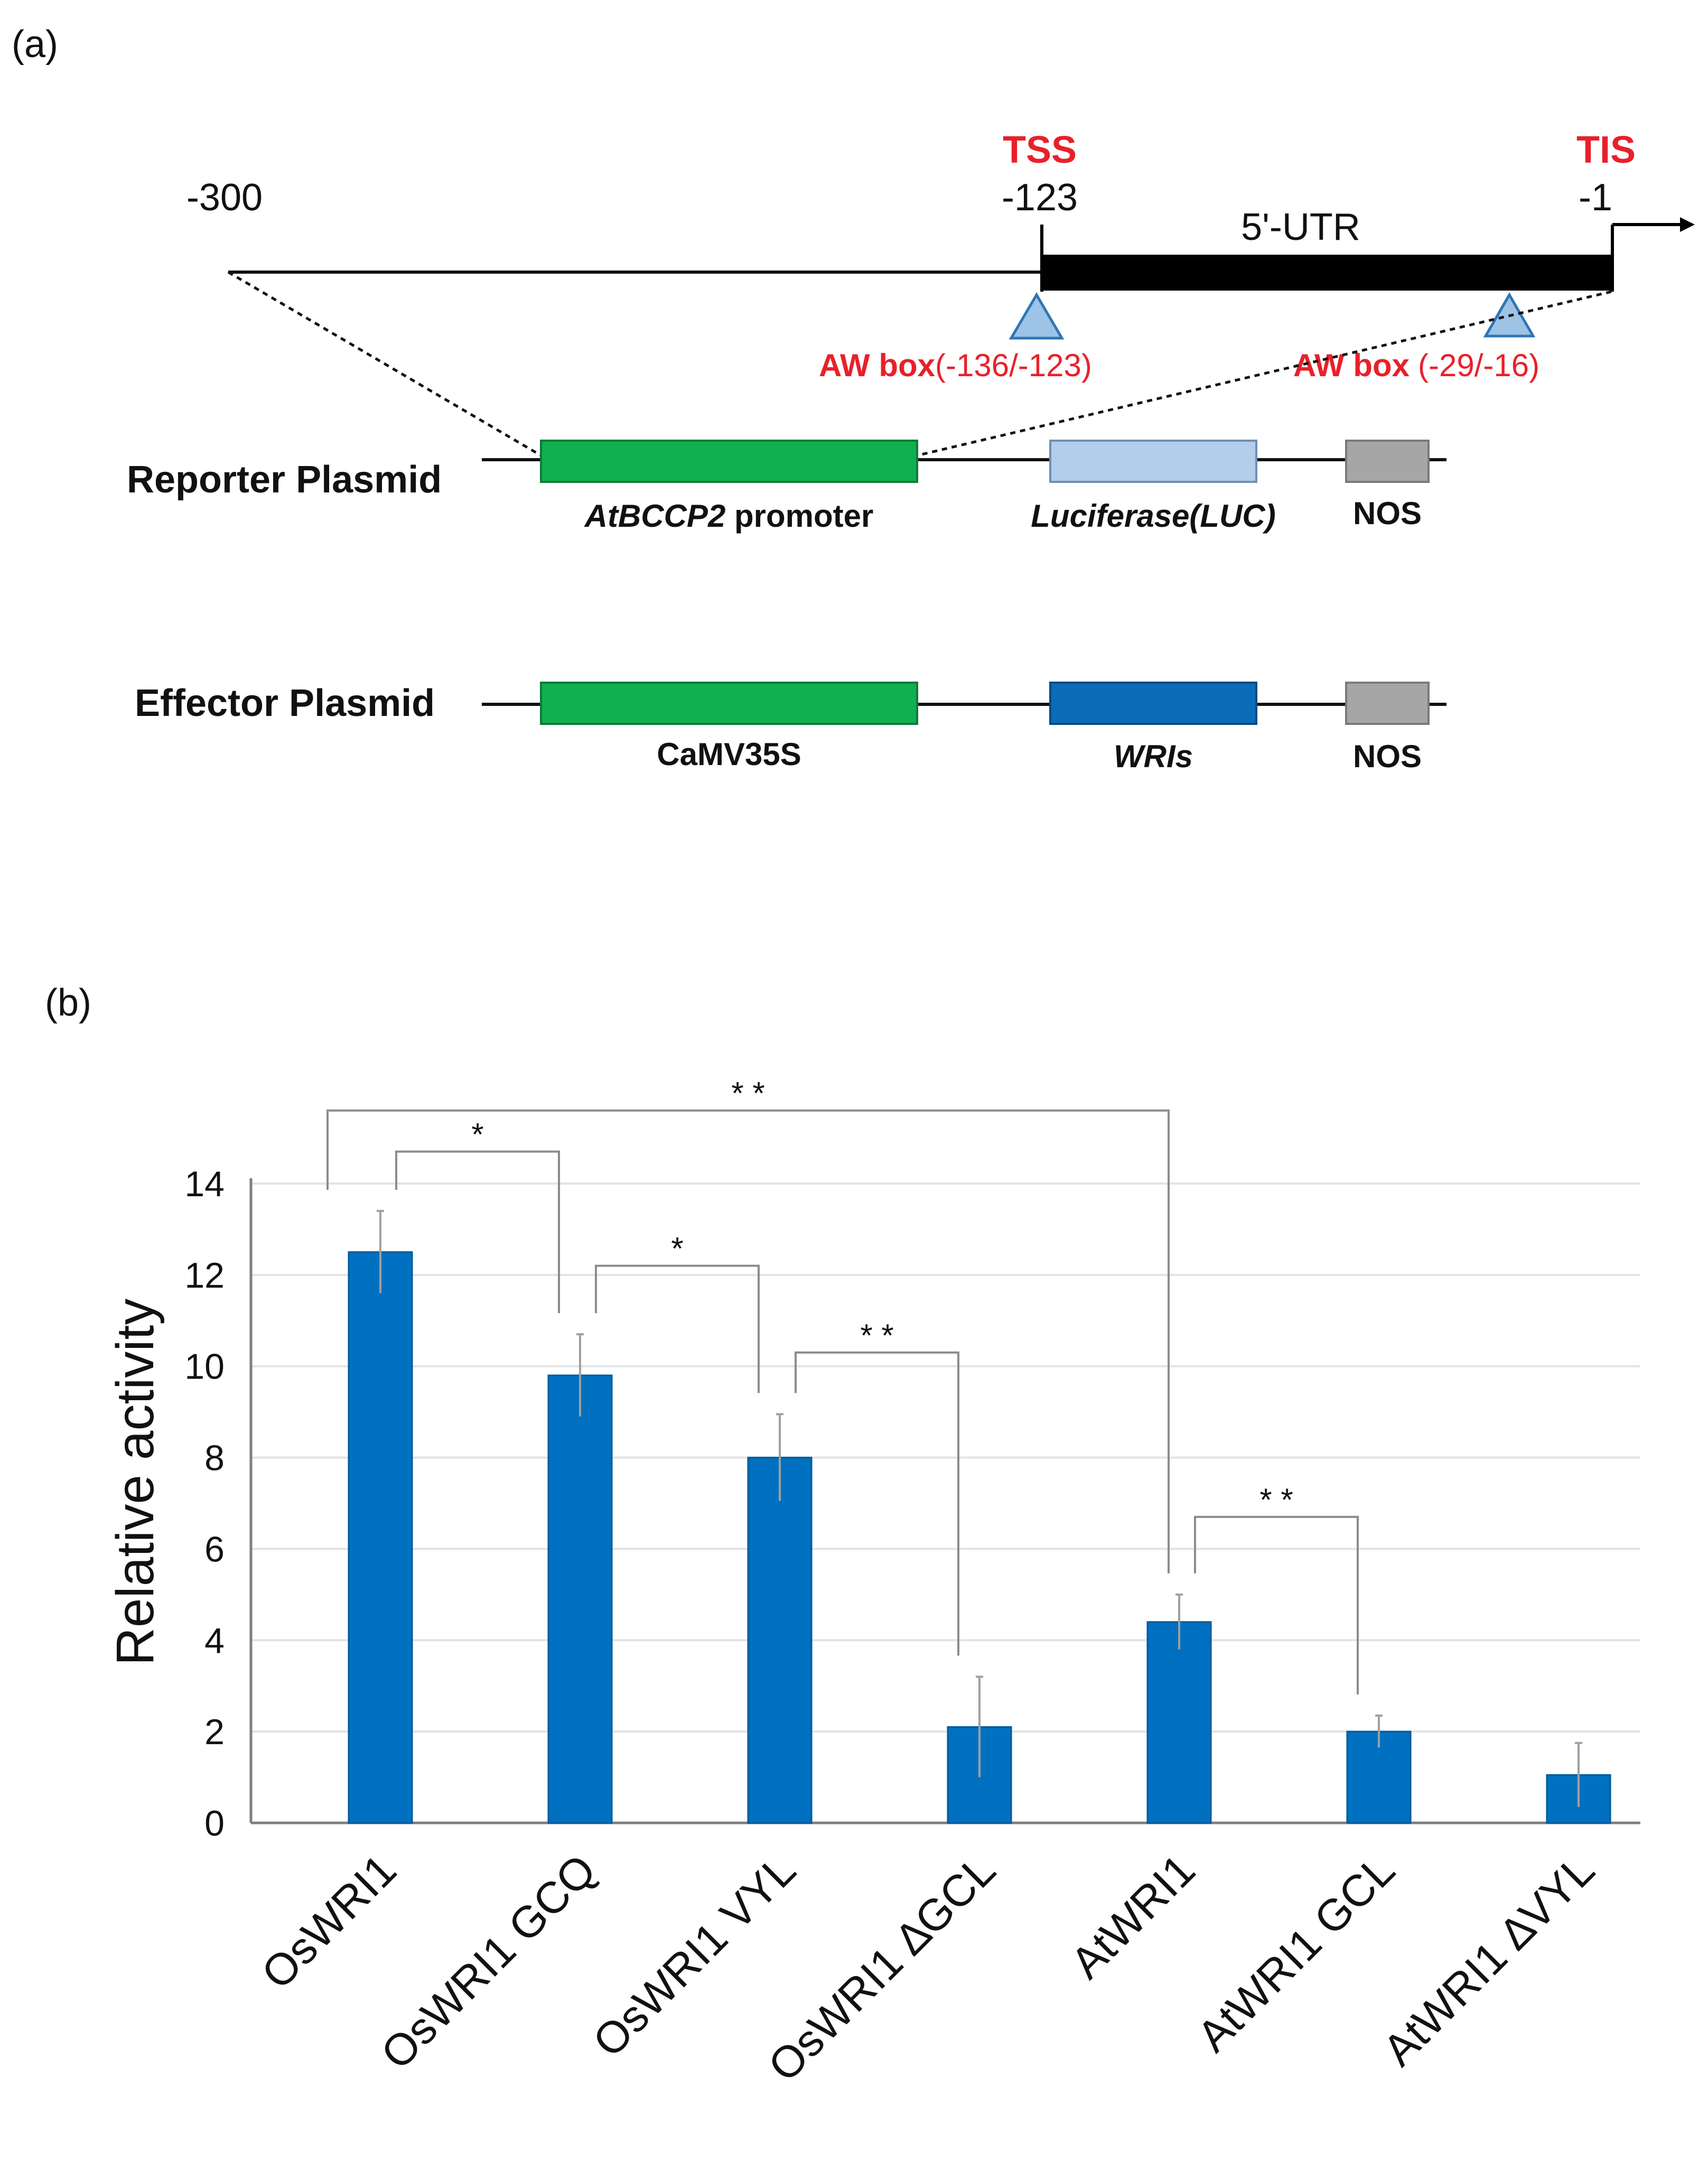 This screenshot has height=2160, width=1708. Describe the element at coordinates (329, 1921) in the screenshot. I see `x-tick-label: OsWRI1` at that location.